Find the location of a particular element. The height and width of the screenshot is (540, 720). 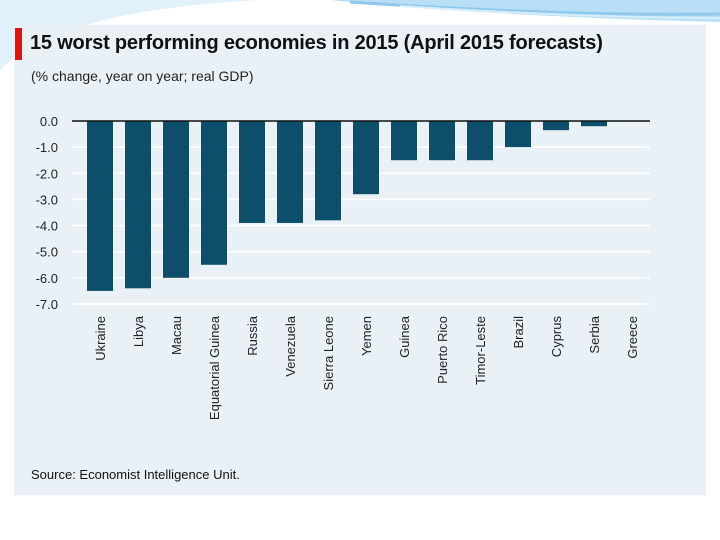

y-tick-label: -2.0 is located at coordinates (47, 173).